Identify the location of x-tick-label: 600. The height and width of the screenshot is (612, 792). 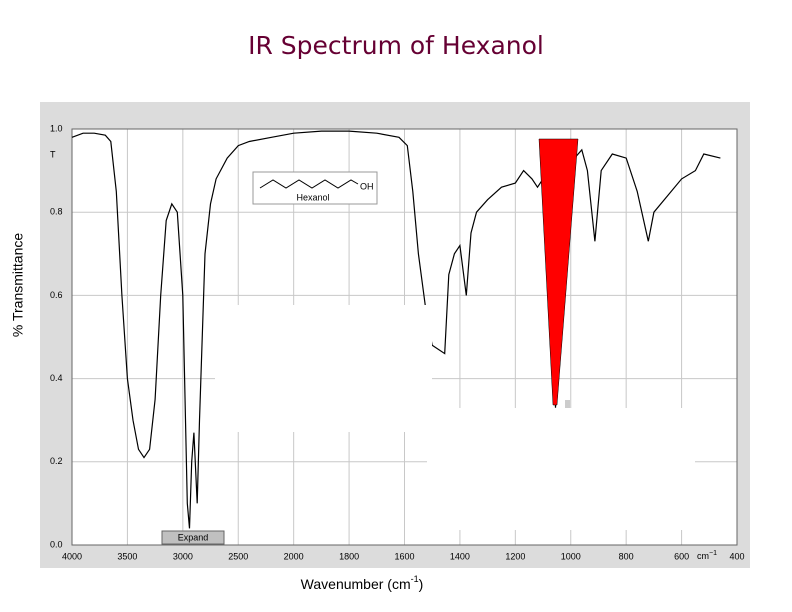
(681, 556).